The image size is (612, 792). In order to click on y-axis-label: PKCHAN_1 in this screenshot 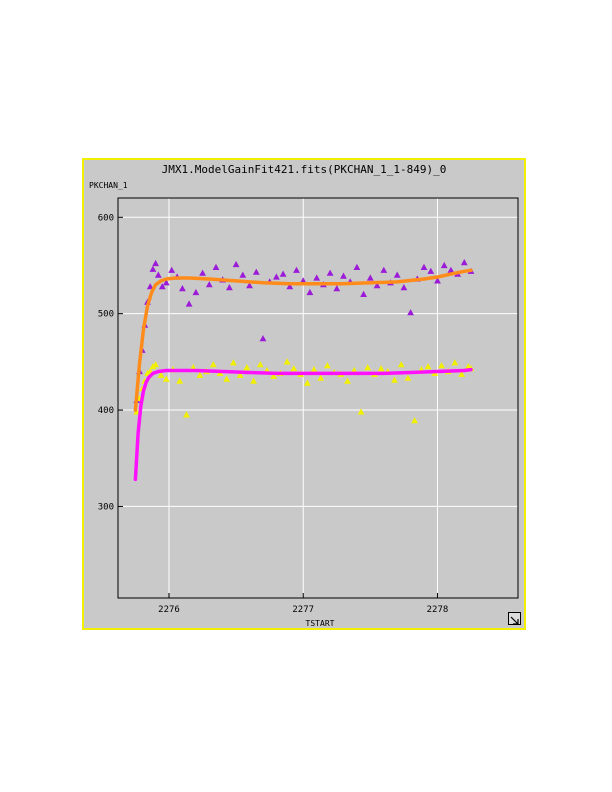, I will do `click(108, 185)`.